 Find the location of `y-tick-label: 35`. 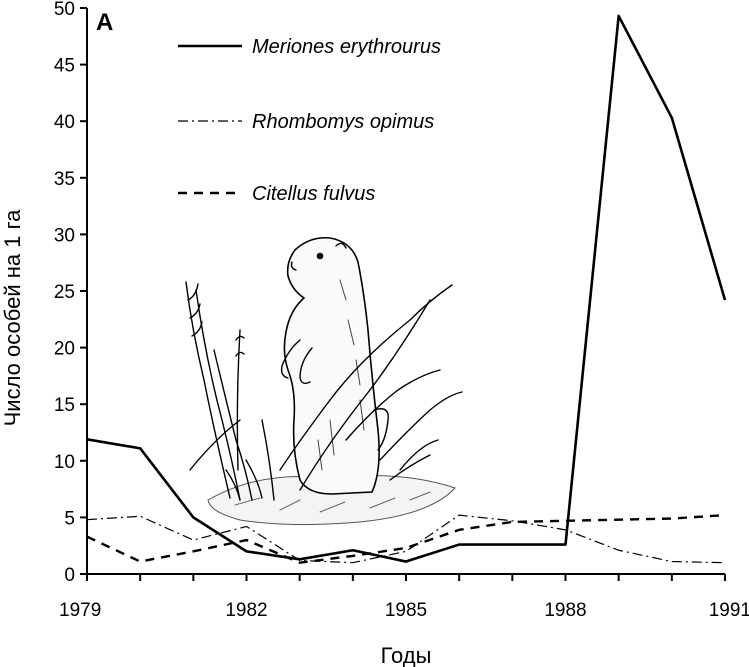

y-tick-label: 35 is located at coordinates (64, 179).